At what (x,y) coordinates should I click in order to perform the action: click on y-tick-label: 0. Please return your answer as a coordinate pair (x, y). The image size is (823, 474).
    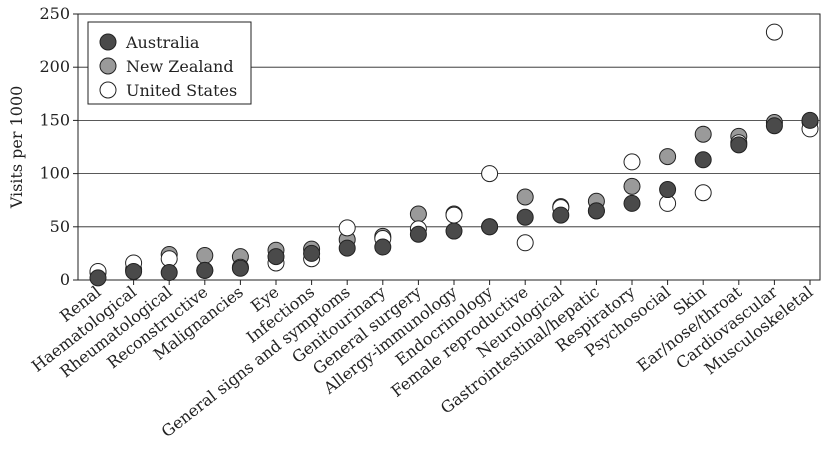
    Looking at the image, I should click on (65, 279).